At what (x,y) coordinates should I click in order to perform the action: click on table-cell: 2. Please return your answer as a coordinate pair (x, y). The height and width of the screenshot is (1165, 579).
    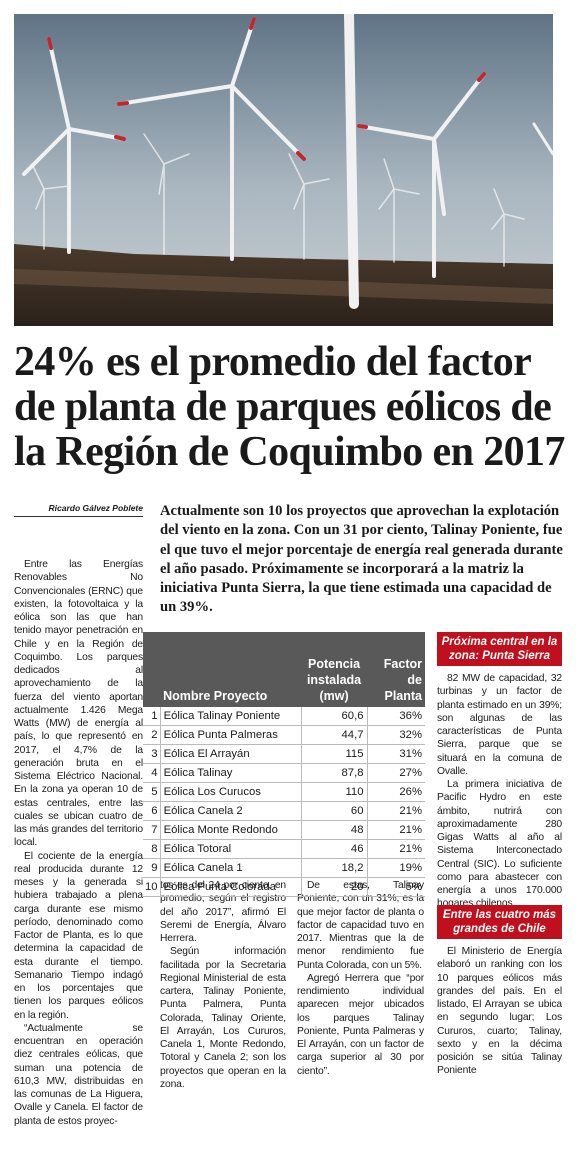
    Looking at the image, I should click on (152, 735).